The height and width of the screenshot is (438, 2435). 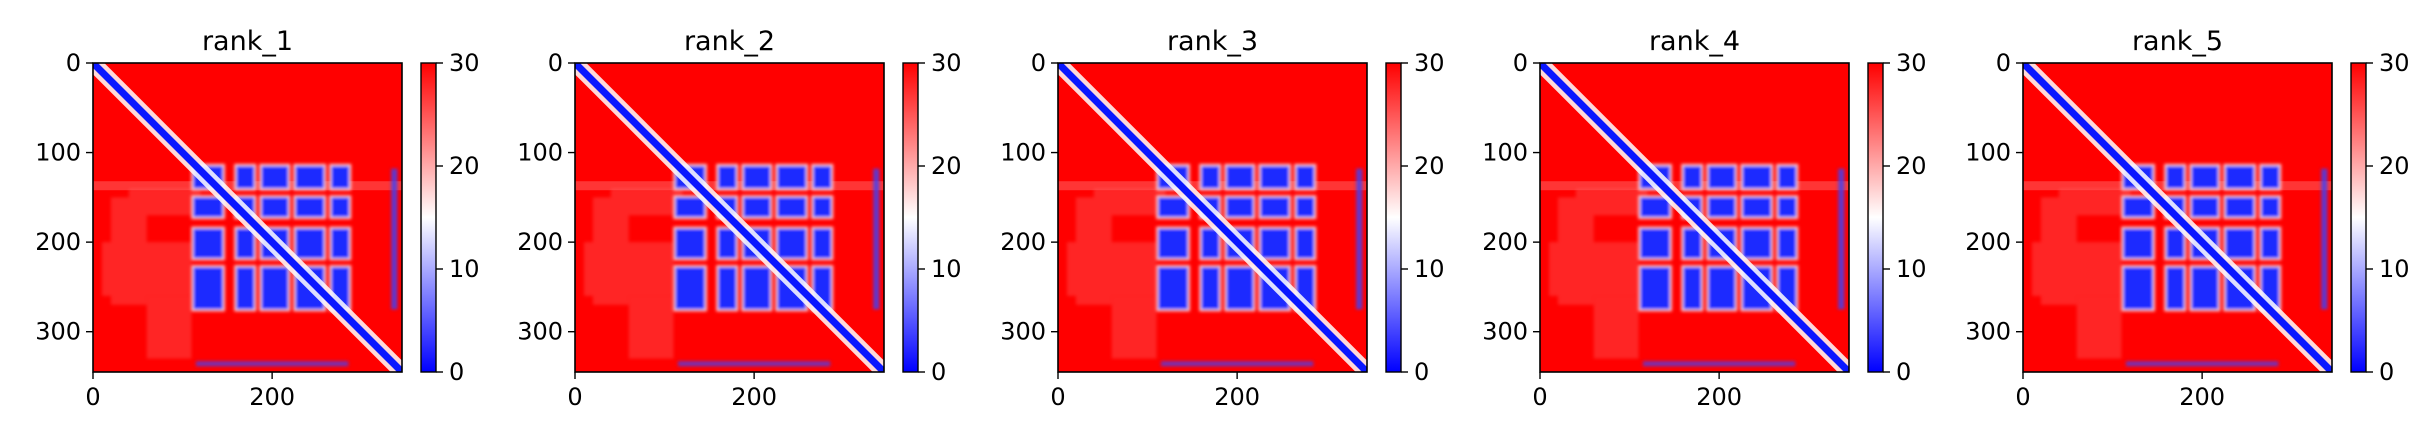 What do you see at coordinates (1988, 153) in the screenshot?
I see `y-tick-label: 100` at bounding box center [1988, 153].